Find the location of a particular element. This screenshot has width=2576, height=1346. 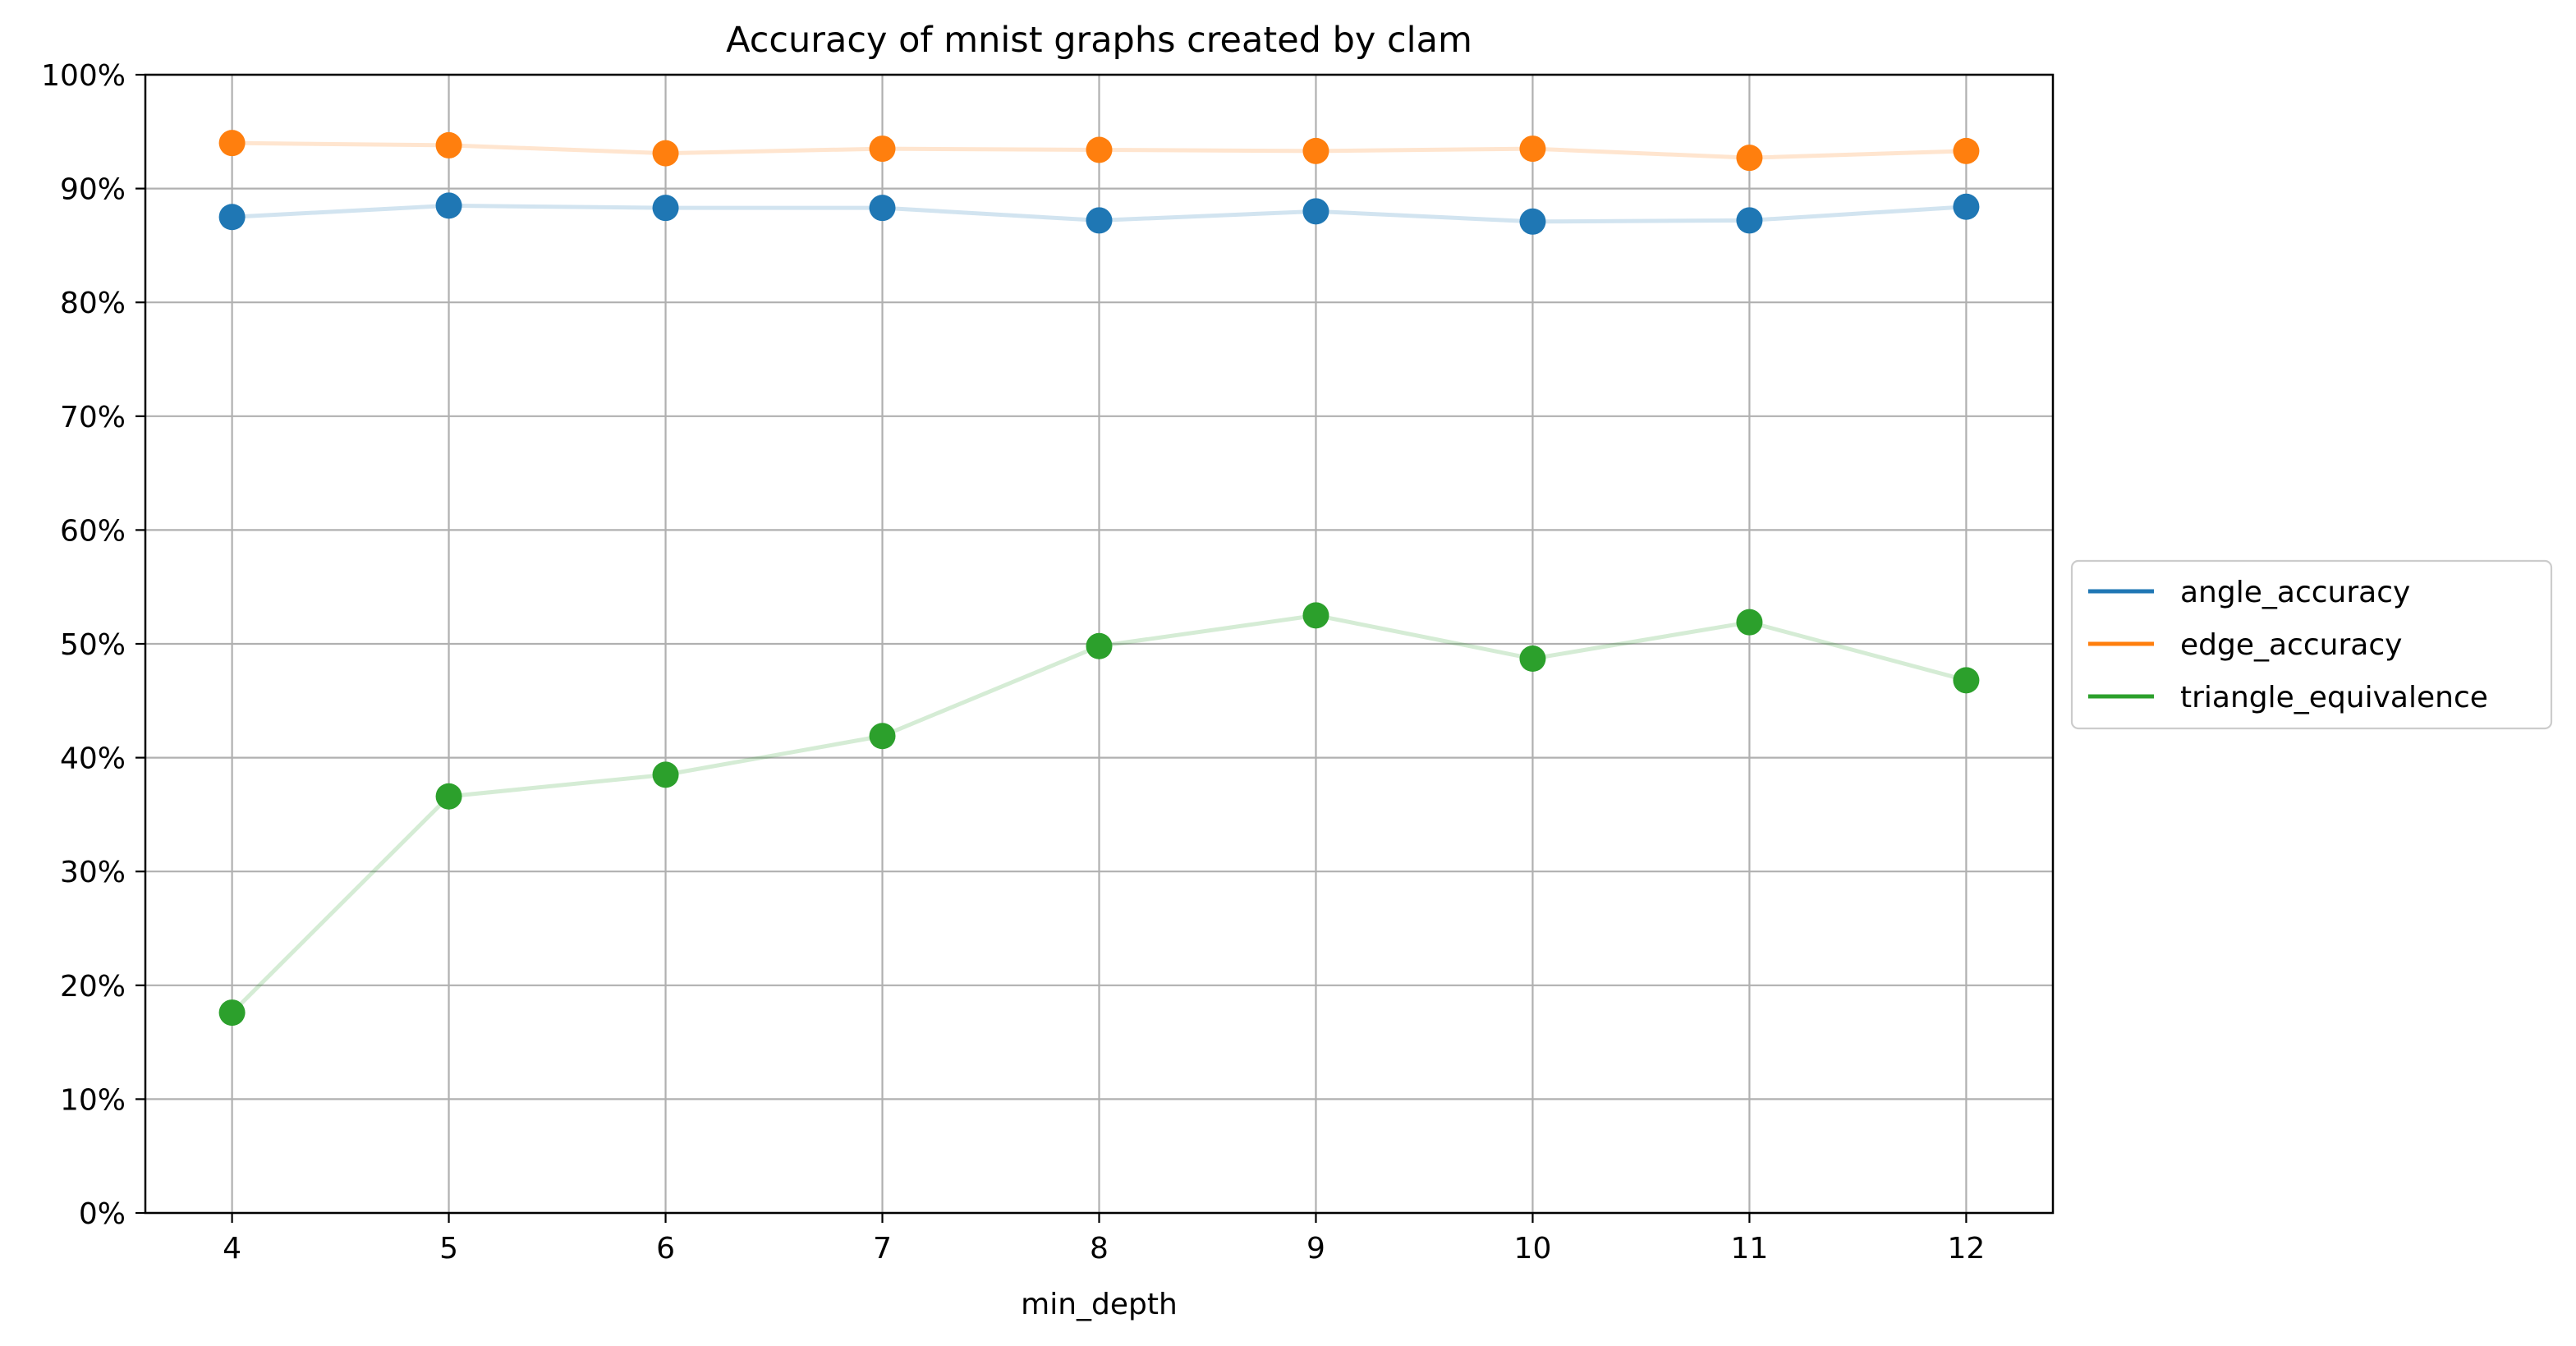

series-edge_accuracy is located at coordinates (1099, 151).